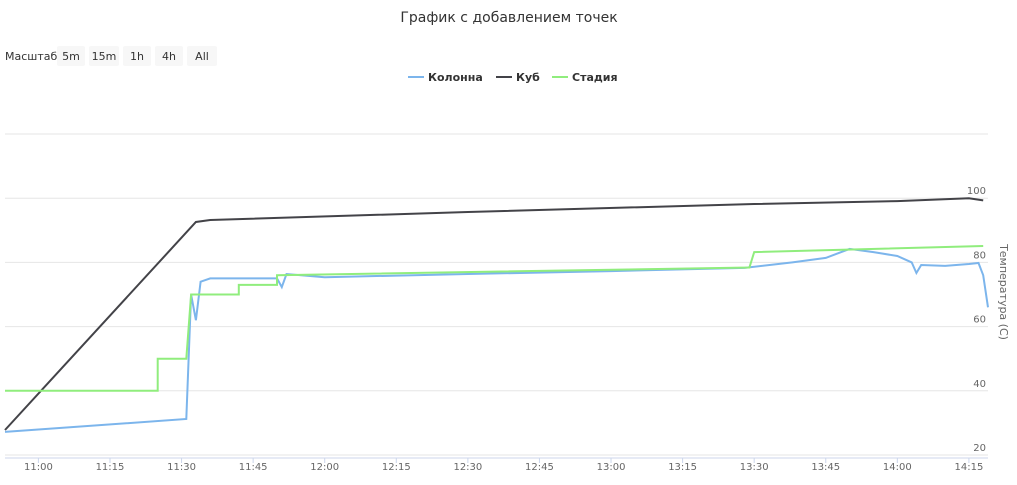 The height and width of the screenshot is (485, 1017). I want to click on range-button-label: 1h, so click(137, 56).